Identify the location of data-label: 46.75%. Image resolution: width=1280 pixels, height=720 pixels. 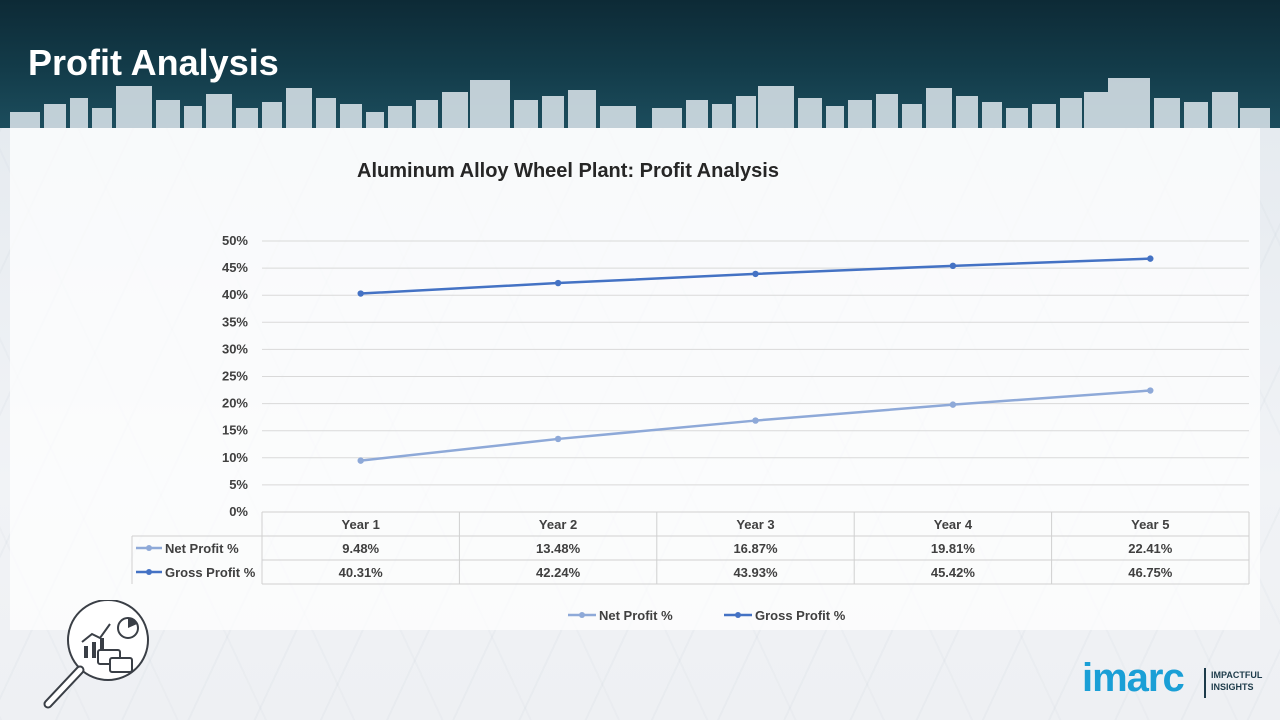
(1150, 572).